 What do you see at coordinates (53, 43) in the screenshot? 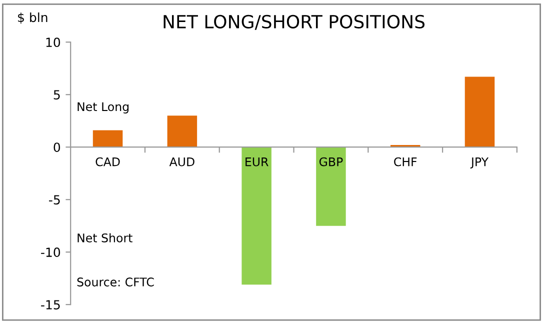
I see `y-tick-label: 10` at bounding box center [53, 43].